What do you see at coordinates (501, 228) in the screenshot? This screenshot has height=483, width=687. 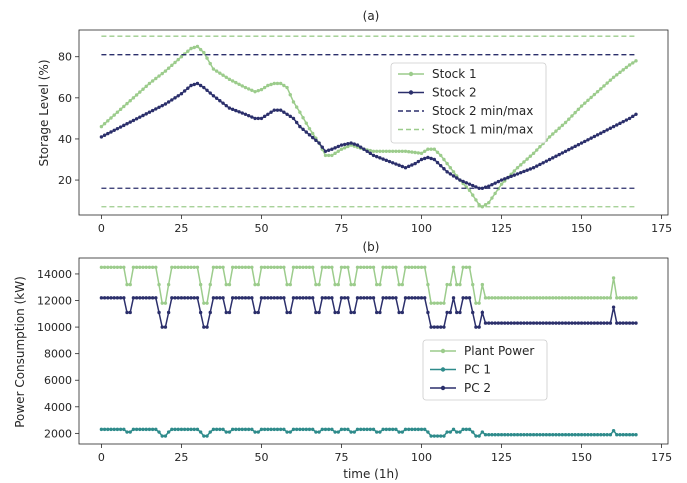 I see `x-tick-label: 125` at bounding box center [501, 228].